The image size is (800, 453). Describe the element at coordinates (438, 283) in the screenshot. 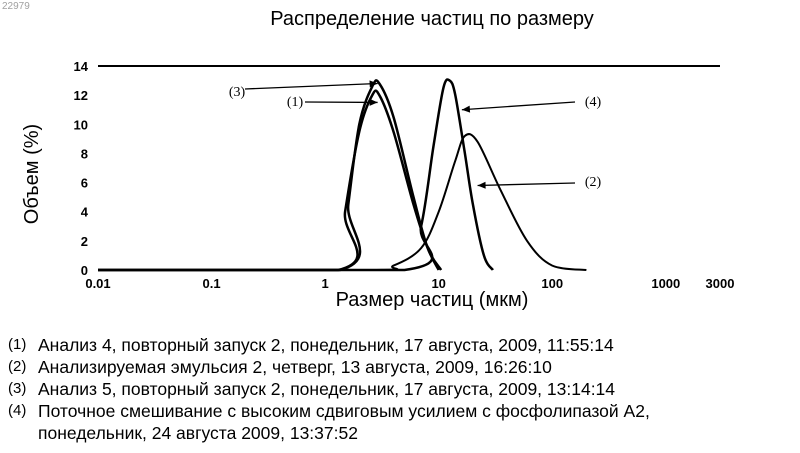

I see `x-tick-label: 10` at that location.